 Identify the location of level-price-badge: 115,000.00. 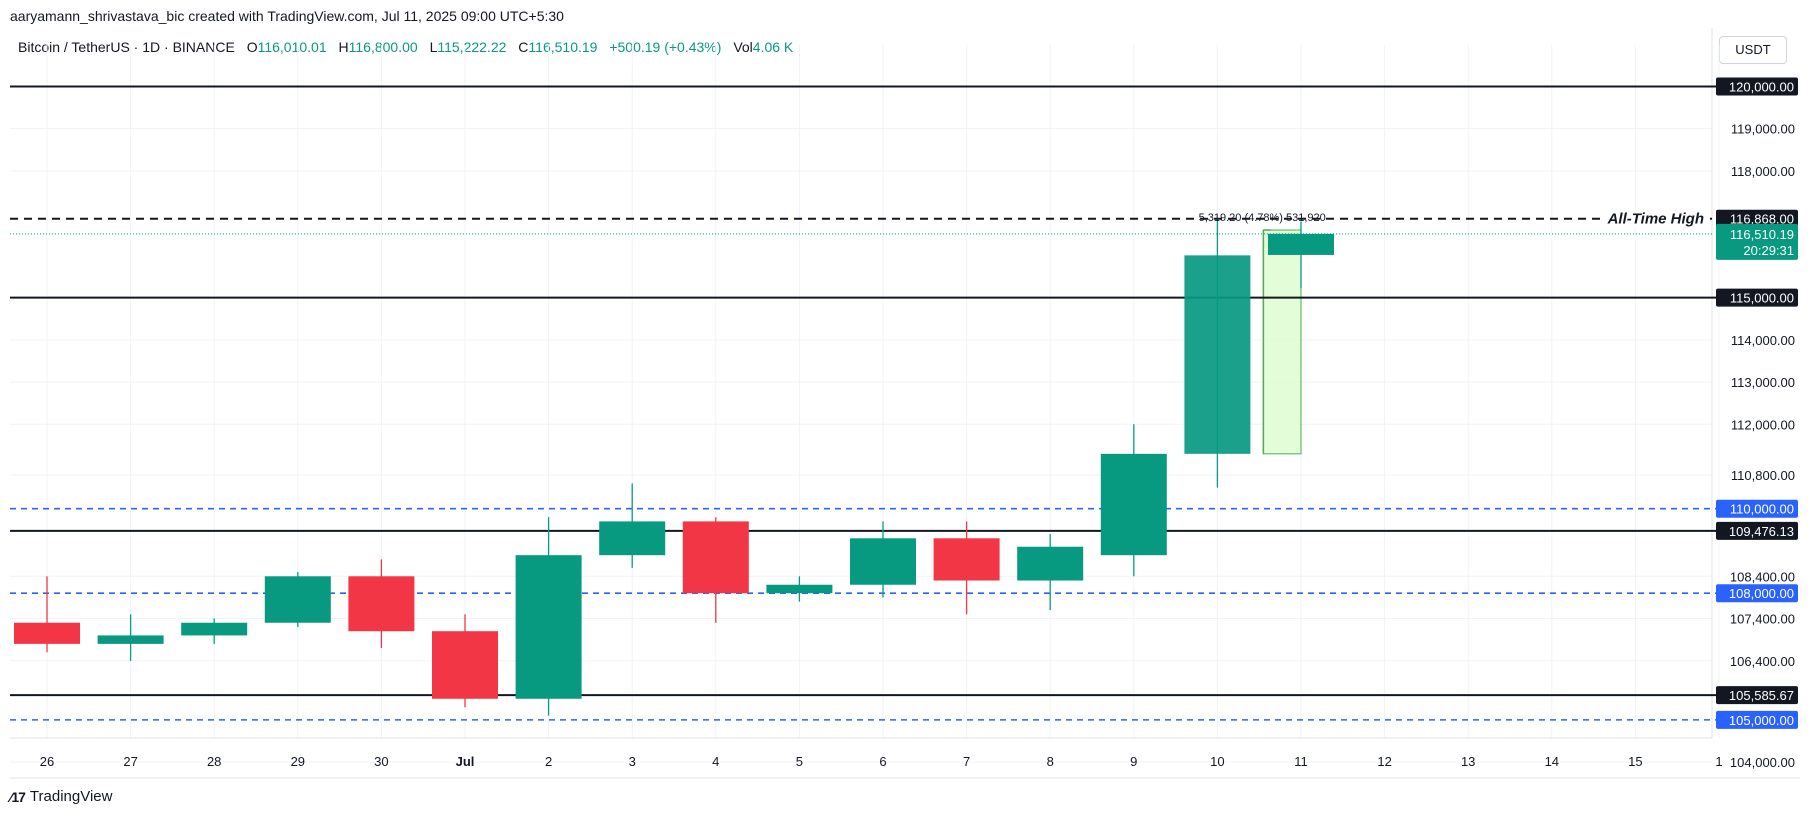
(1757, 297).